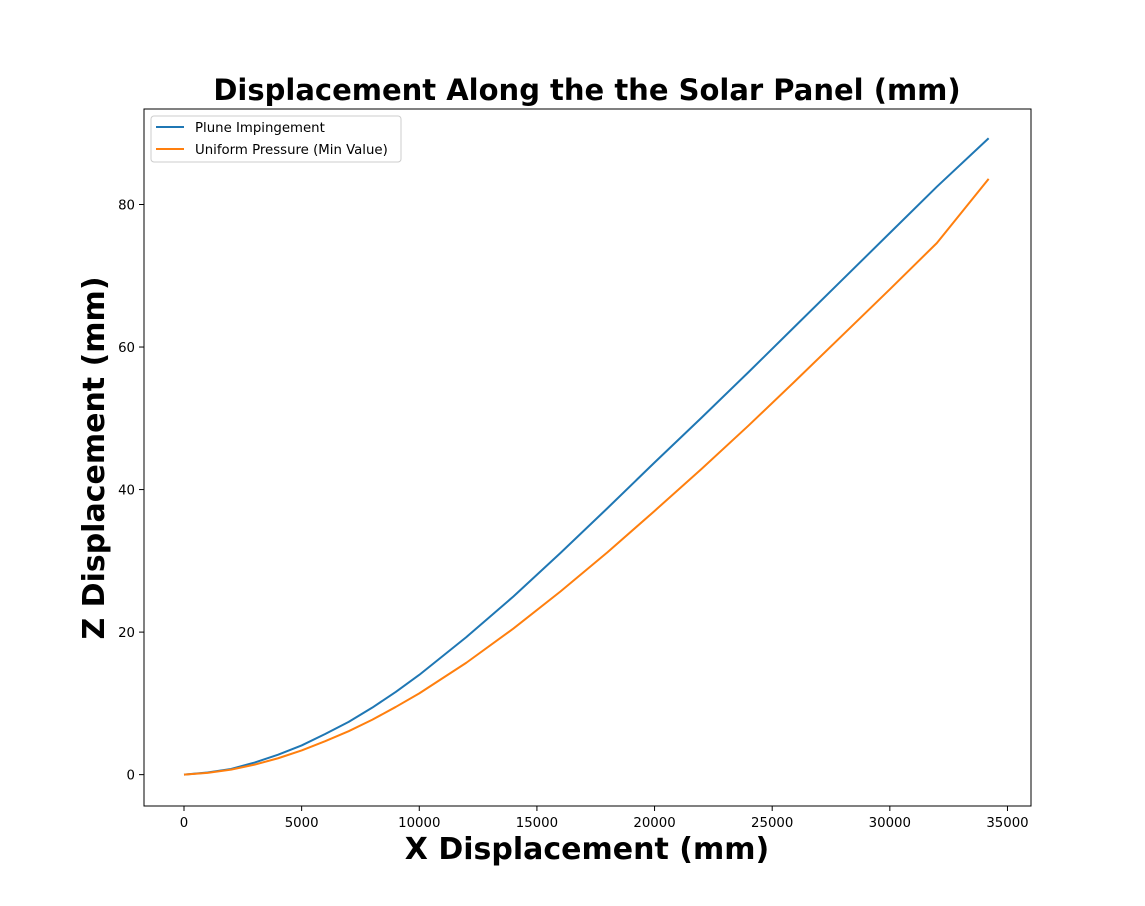 The image size is (1145, 906). I want to click on y-tick-label: 60, so click(126, 348).